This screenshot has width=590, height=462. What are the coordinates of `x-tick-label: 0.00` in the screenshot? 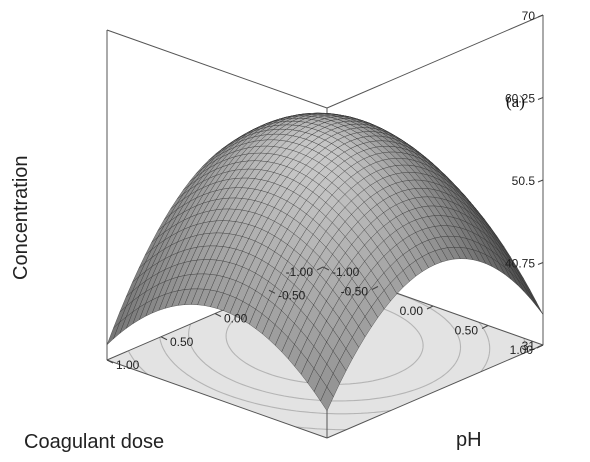 It's located at (412, 311).